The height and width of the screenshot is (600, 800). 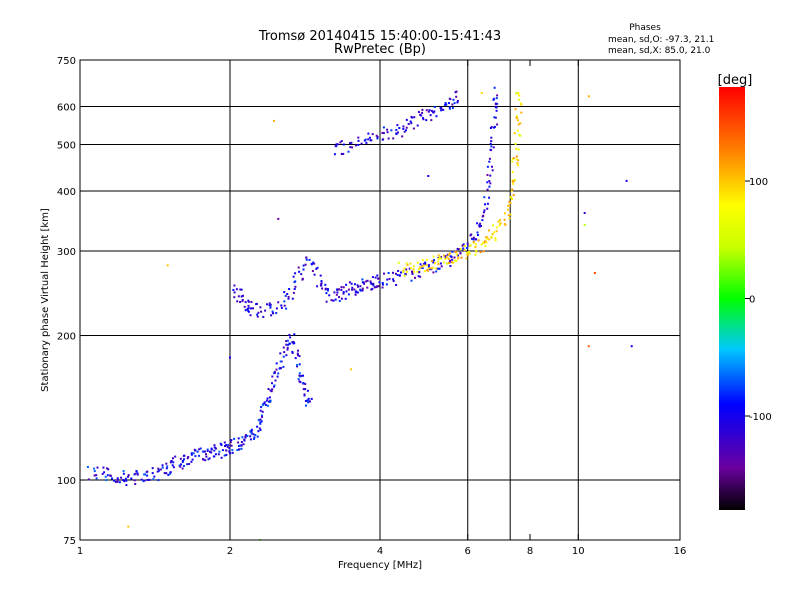 What do you see at coordinates (380, 49) in the screenshot?
I see `chart-subtitle: RwPretec (Bp)` at bounding box center [380, 49].